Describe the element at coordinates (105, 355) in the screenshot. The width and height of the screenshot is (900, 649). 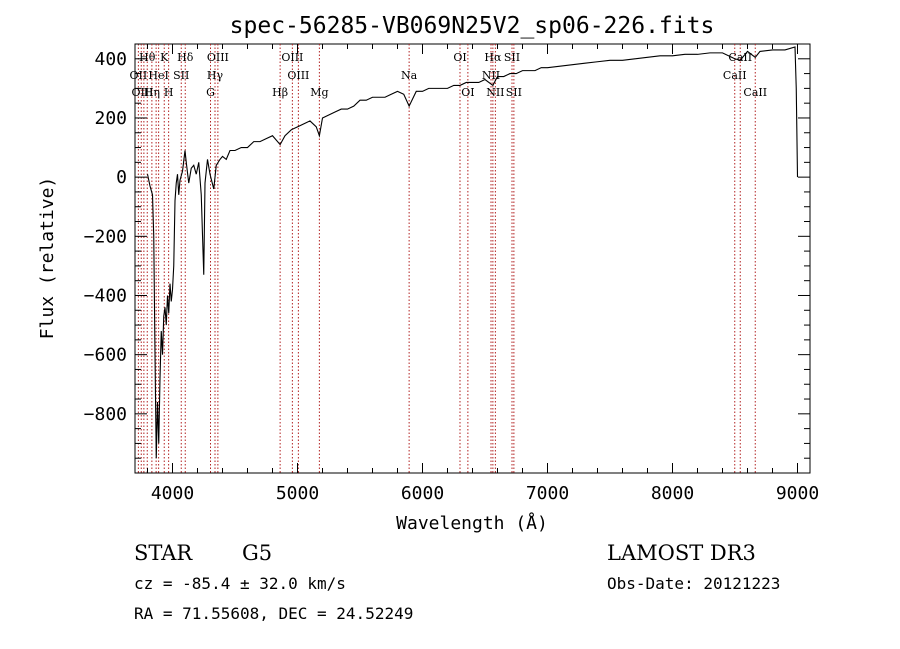
I see `y-tick-label-5: −600` at that location.